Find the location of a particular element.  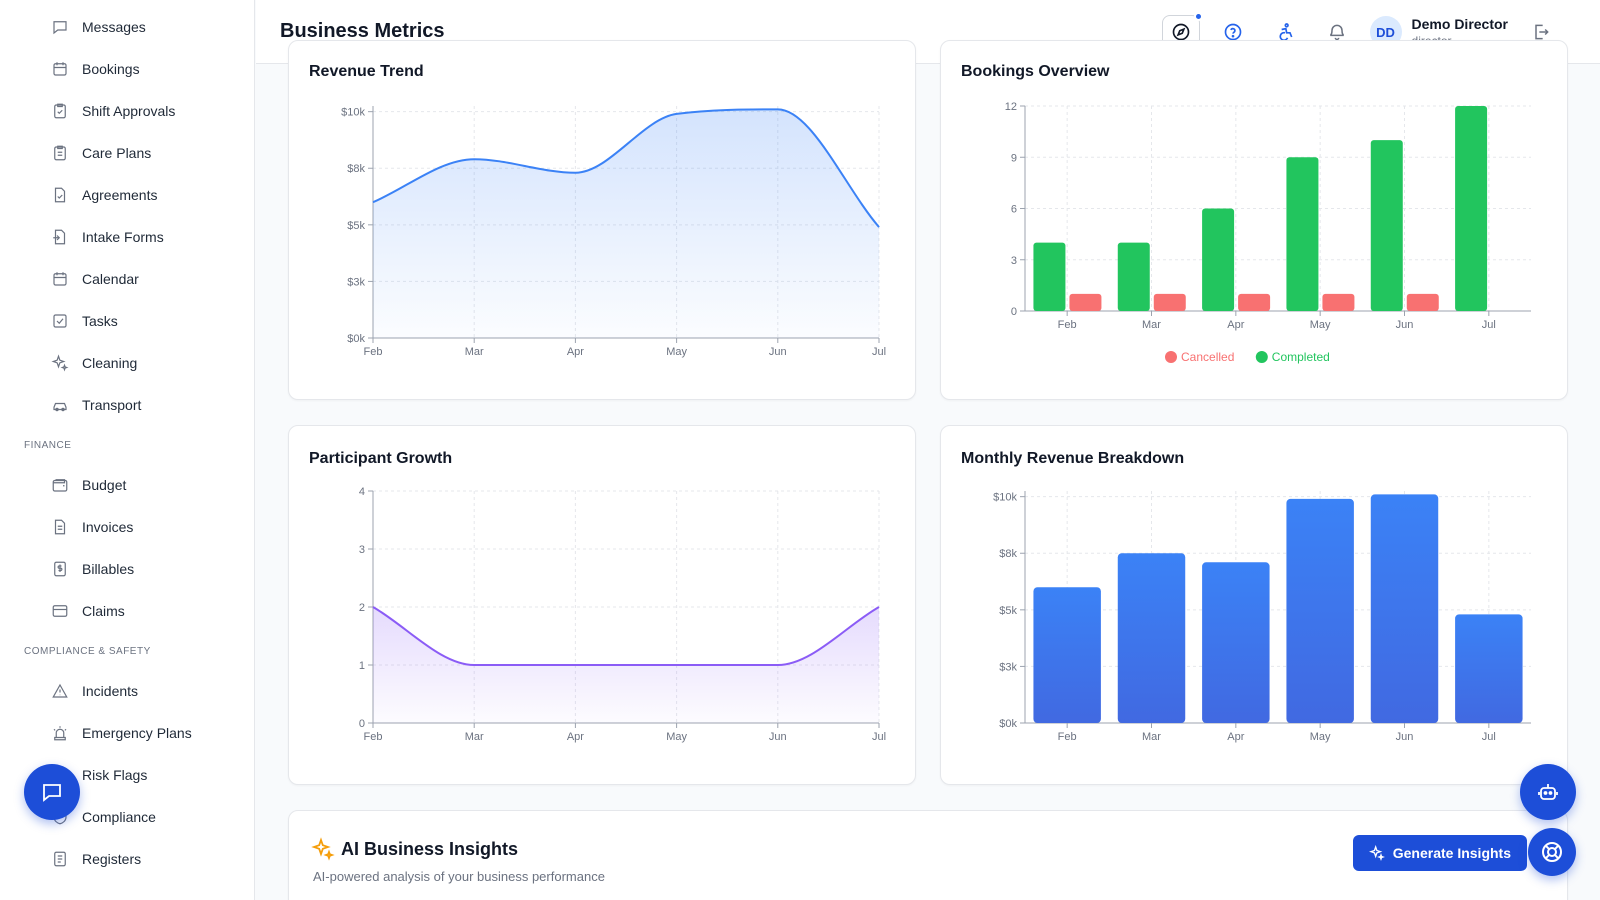

sidebar-item-emergency-plans: Emergency Plans is located at coordinates (127, 733).